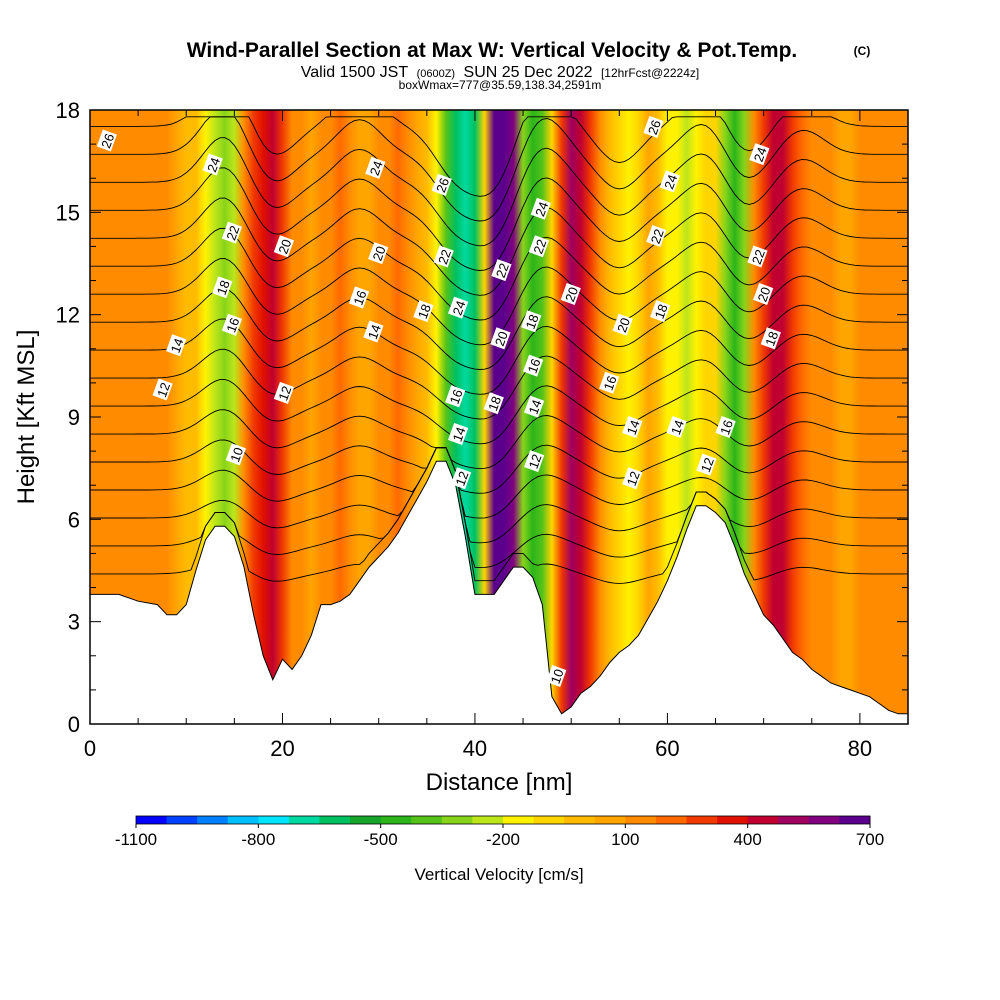 The image size is (1000, 1000). What do you see at coordinates (747, 839) in the screenshot?
I see `colorbar-tick-label: 400` at bounding box center [747, 839].